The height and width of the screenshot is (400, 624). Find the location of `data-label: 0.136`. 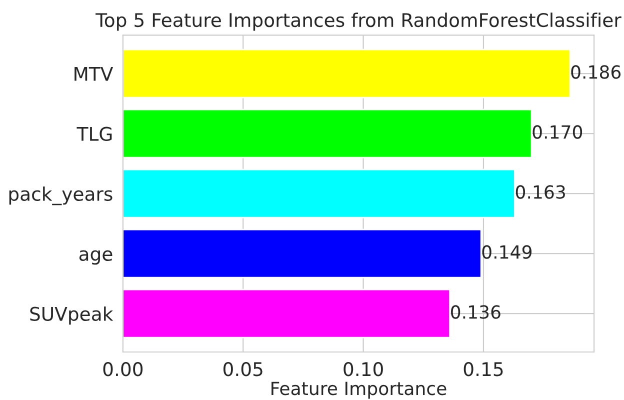

data-label: 0.136 is located at coordinates (475, 312).